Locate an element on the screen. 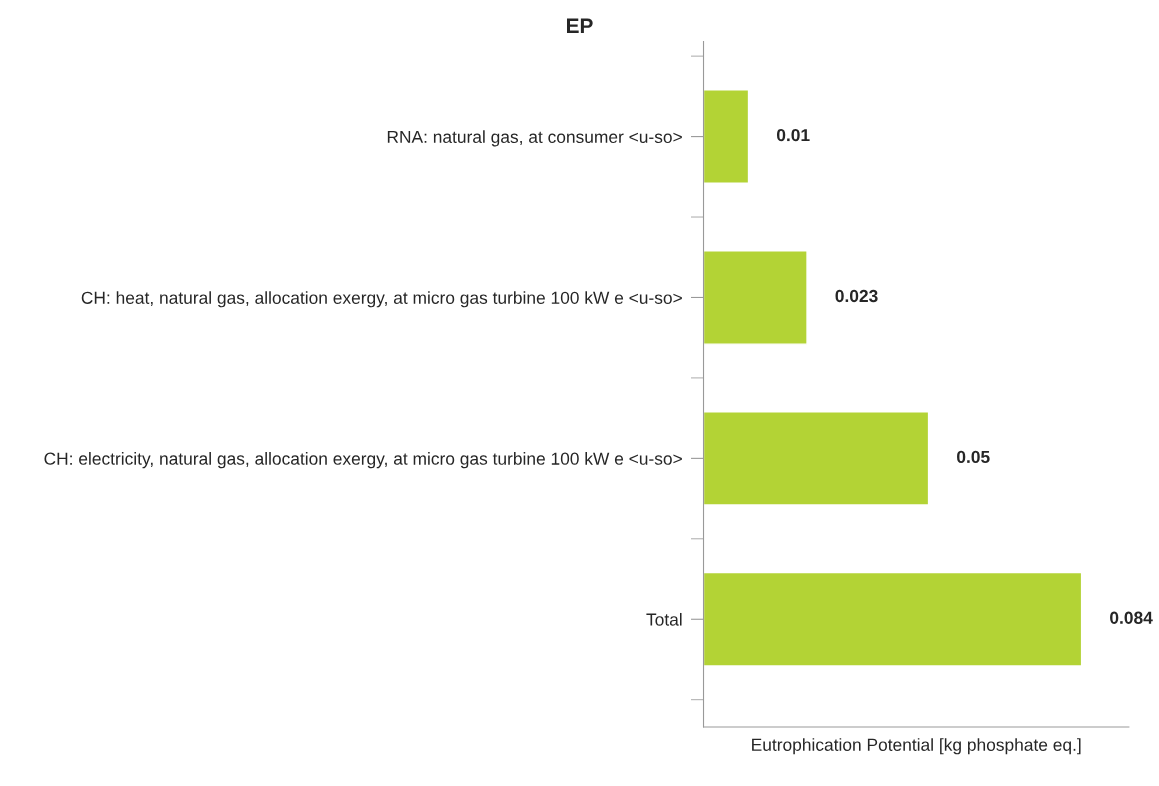 This screenshot has width=1159, height=786. x-axis-title: Eutrophication Potential [kg phosphate eq.] is located at coordinates (916, 746).